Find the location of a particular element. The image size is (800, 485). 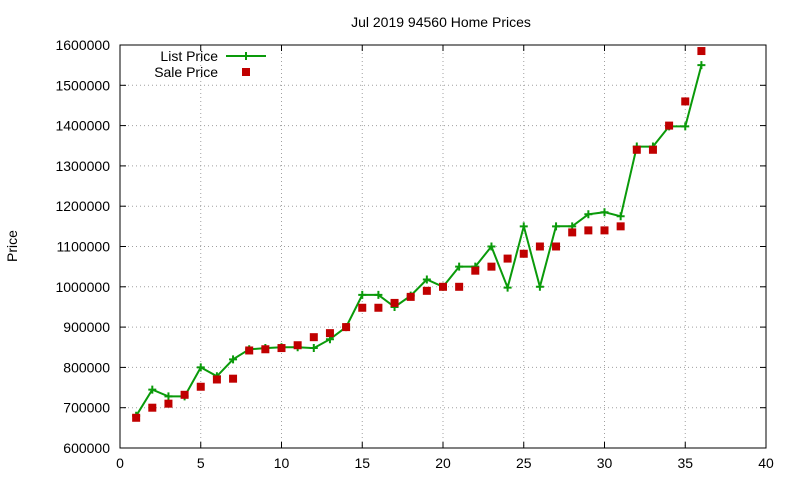

x-tick-label: 15 is located at coordinates (362, 463).